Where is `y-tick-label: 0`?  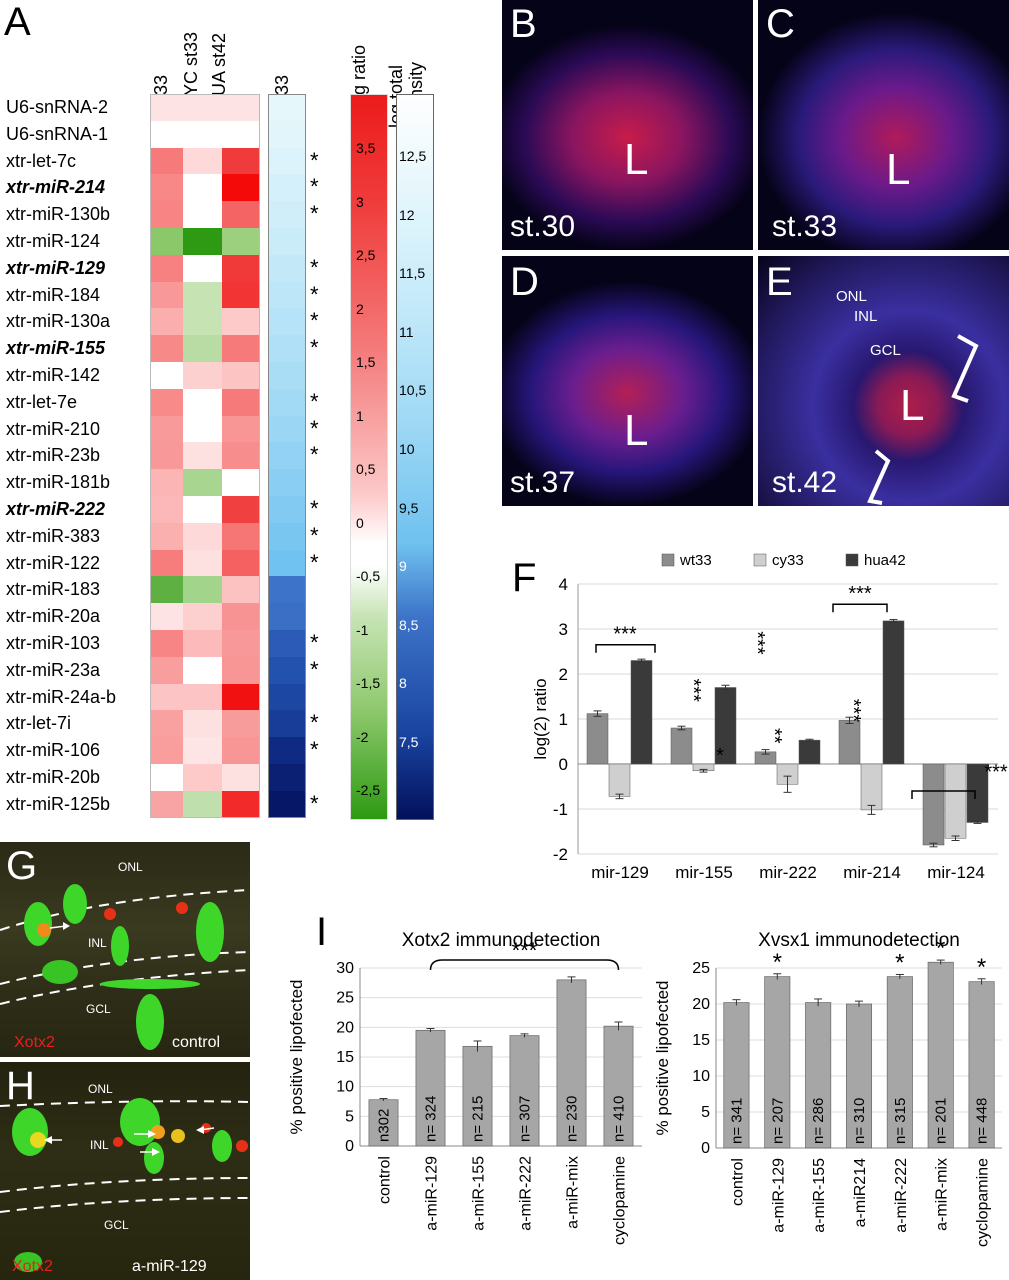 y-tick-label: 0 is located at coordinates (563, 764).